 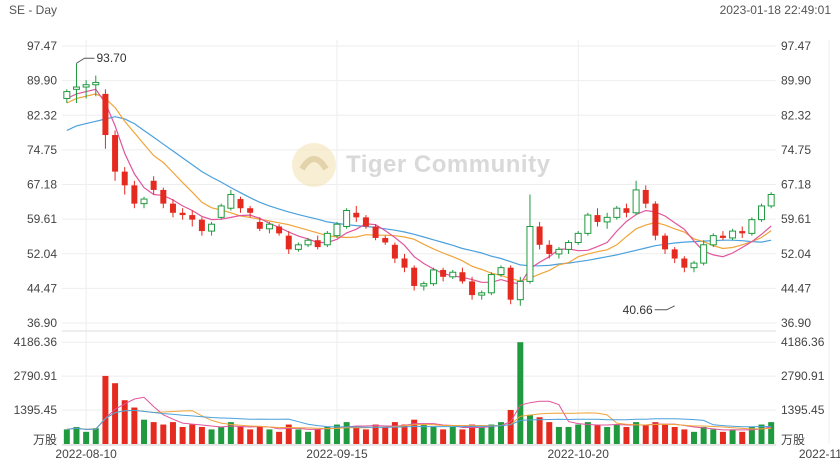 I want to click on price-tick-label-left: 44.47, so click(x=42, y=288).